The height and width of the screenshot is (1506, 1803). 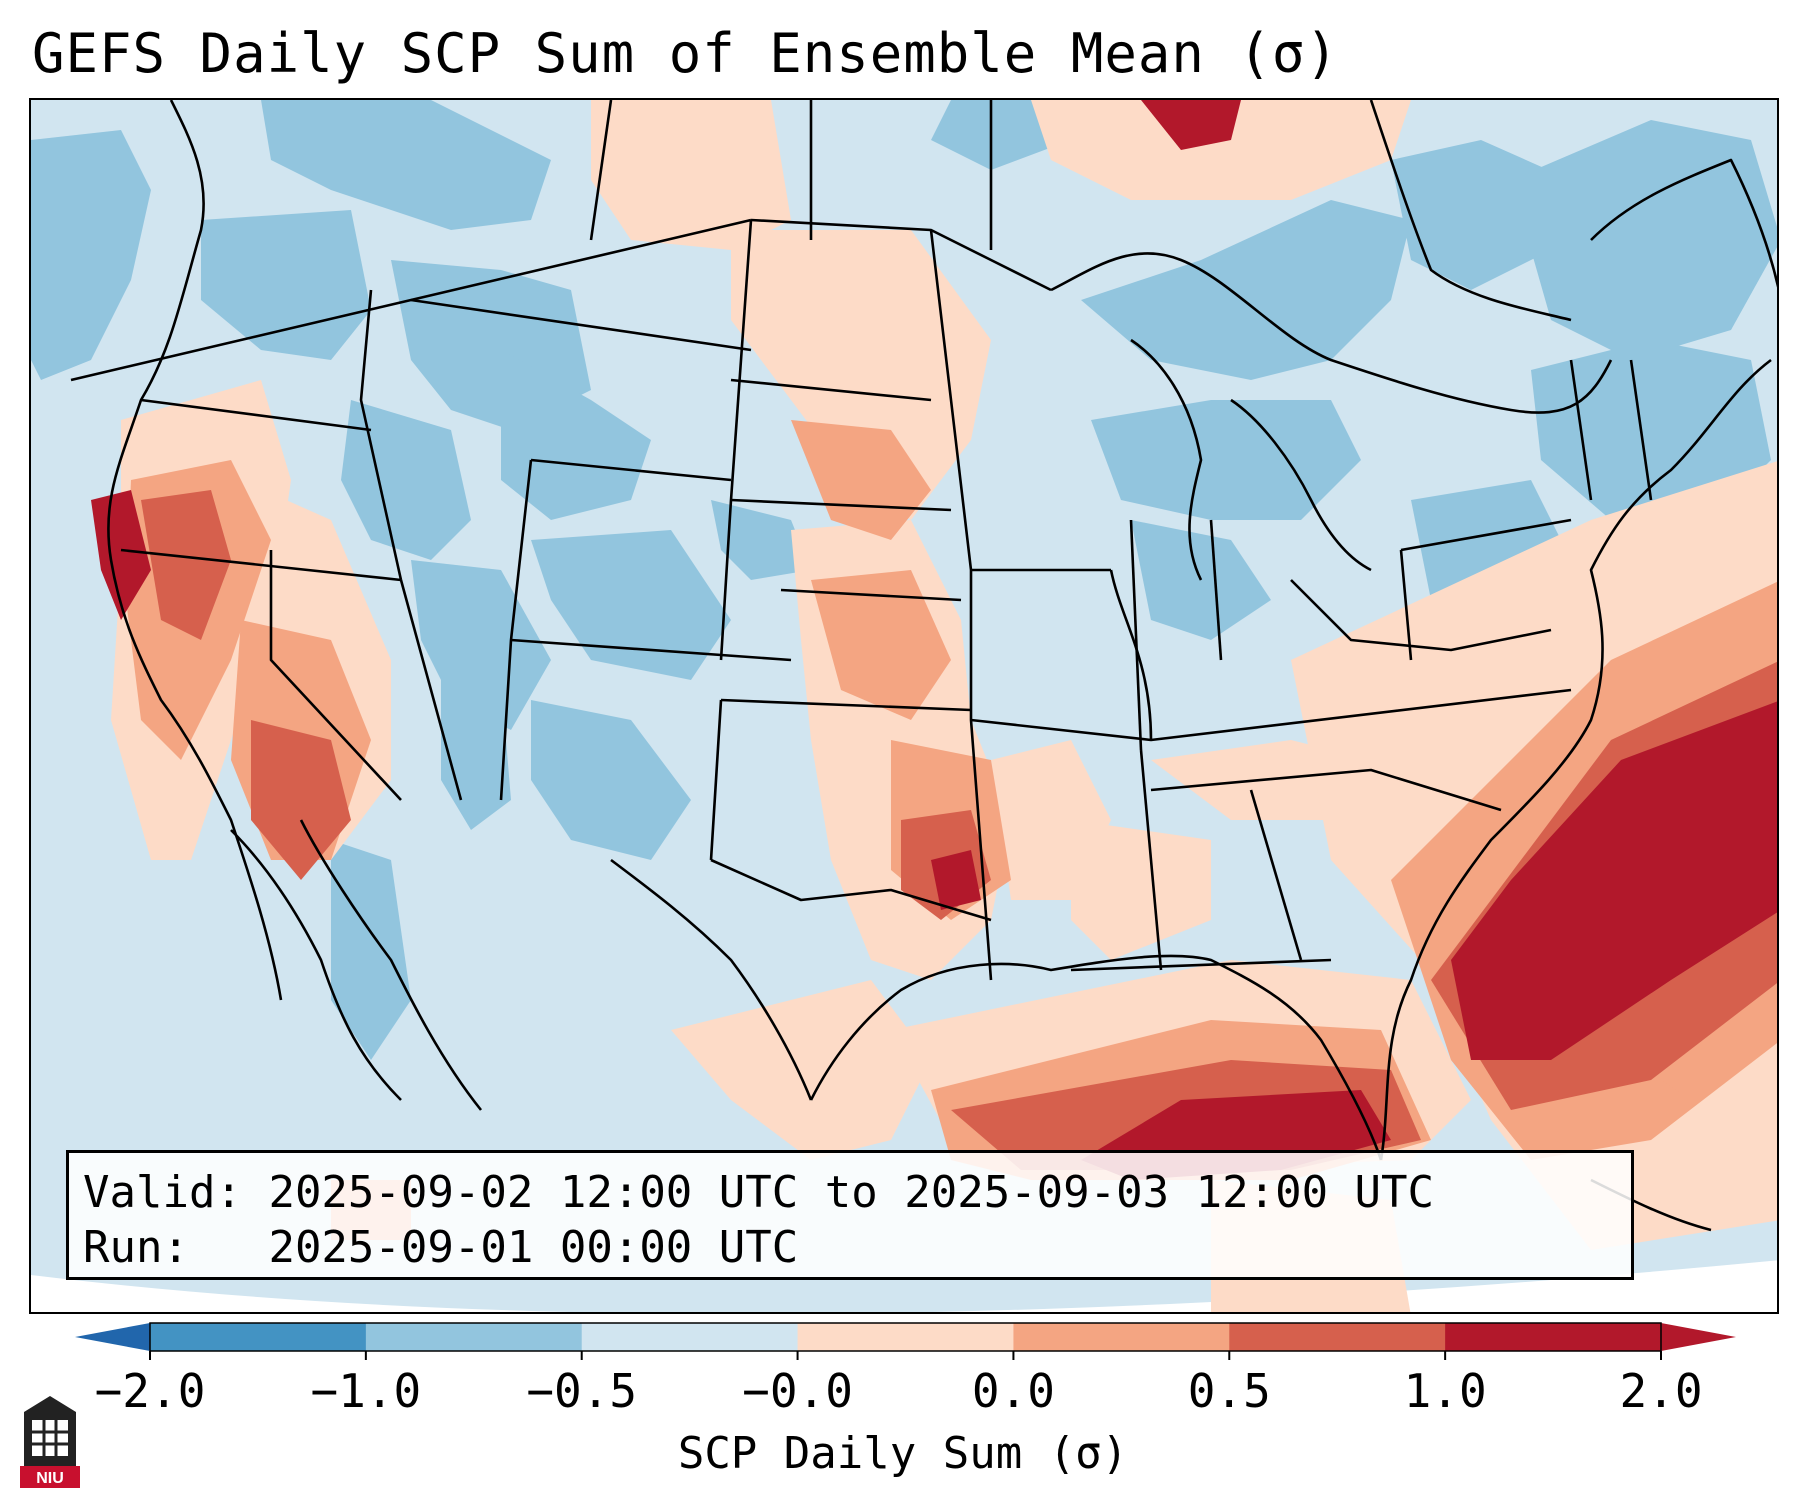 What do you see at coordinates (846, 705) in the screenshot?
I see `ks-ok-border` at bounding box center [846, 705].